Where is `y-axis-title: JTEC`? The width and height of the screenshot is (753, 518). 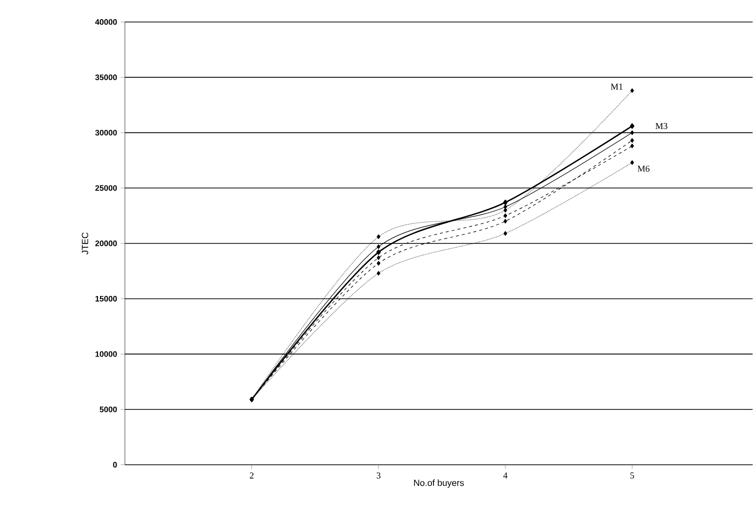 y-axis-title: JTEC is located at coordinates (85, 243).